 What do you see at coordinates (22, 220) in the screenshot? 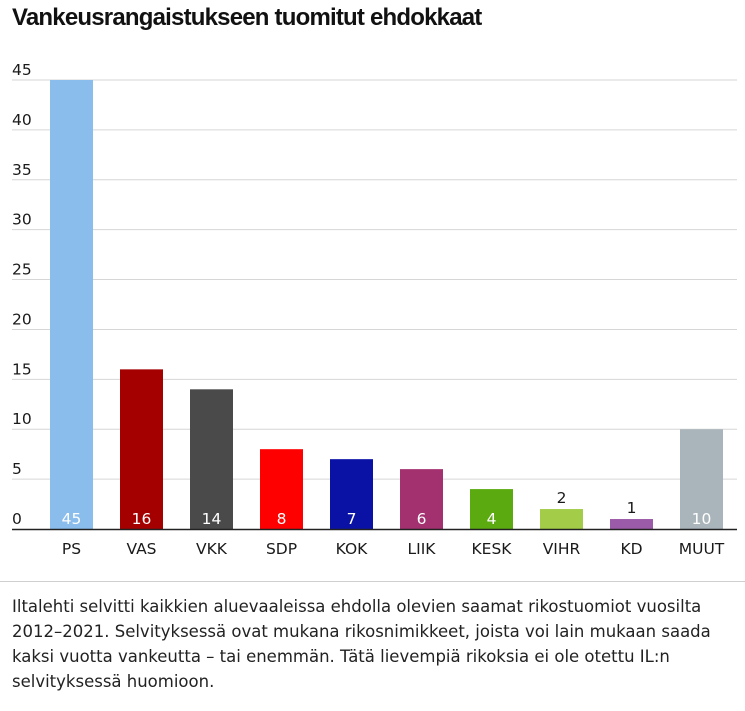
I see `y-tick-label: 30` at bounding box center [22, 220].